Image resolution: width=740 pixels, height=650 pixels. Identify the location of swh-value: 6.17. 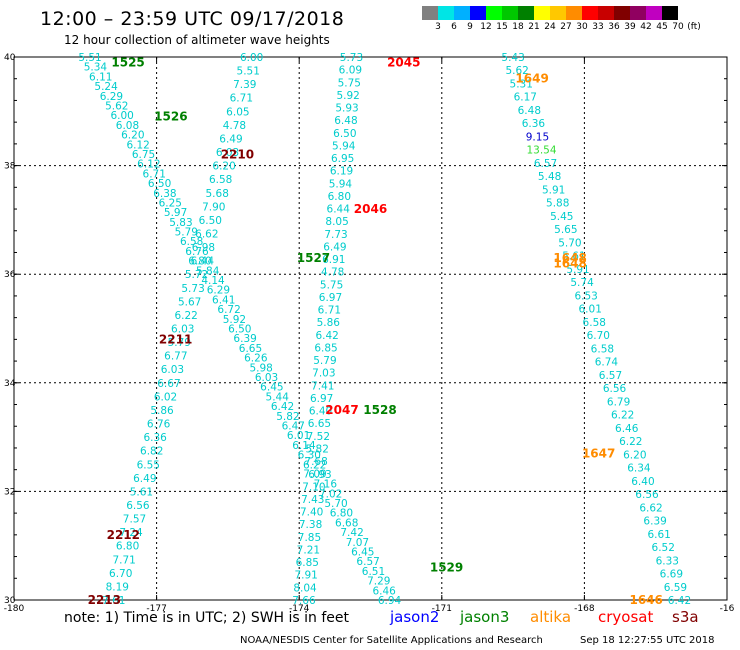
(525, 98).